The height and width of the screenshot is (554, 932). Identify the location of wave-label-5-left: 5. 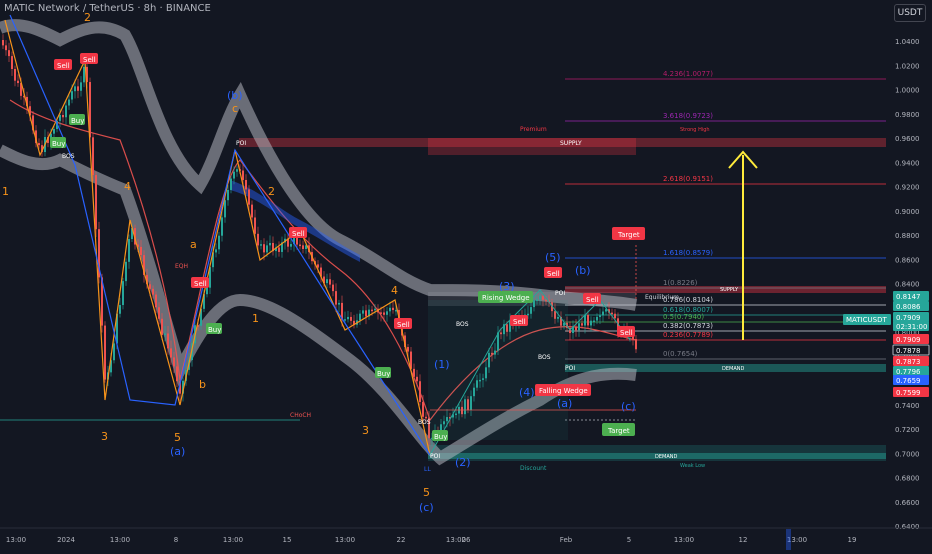
(177, 437).